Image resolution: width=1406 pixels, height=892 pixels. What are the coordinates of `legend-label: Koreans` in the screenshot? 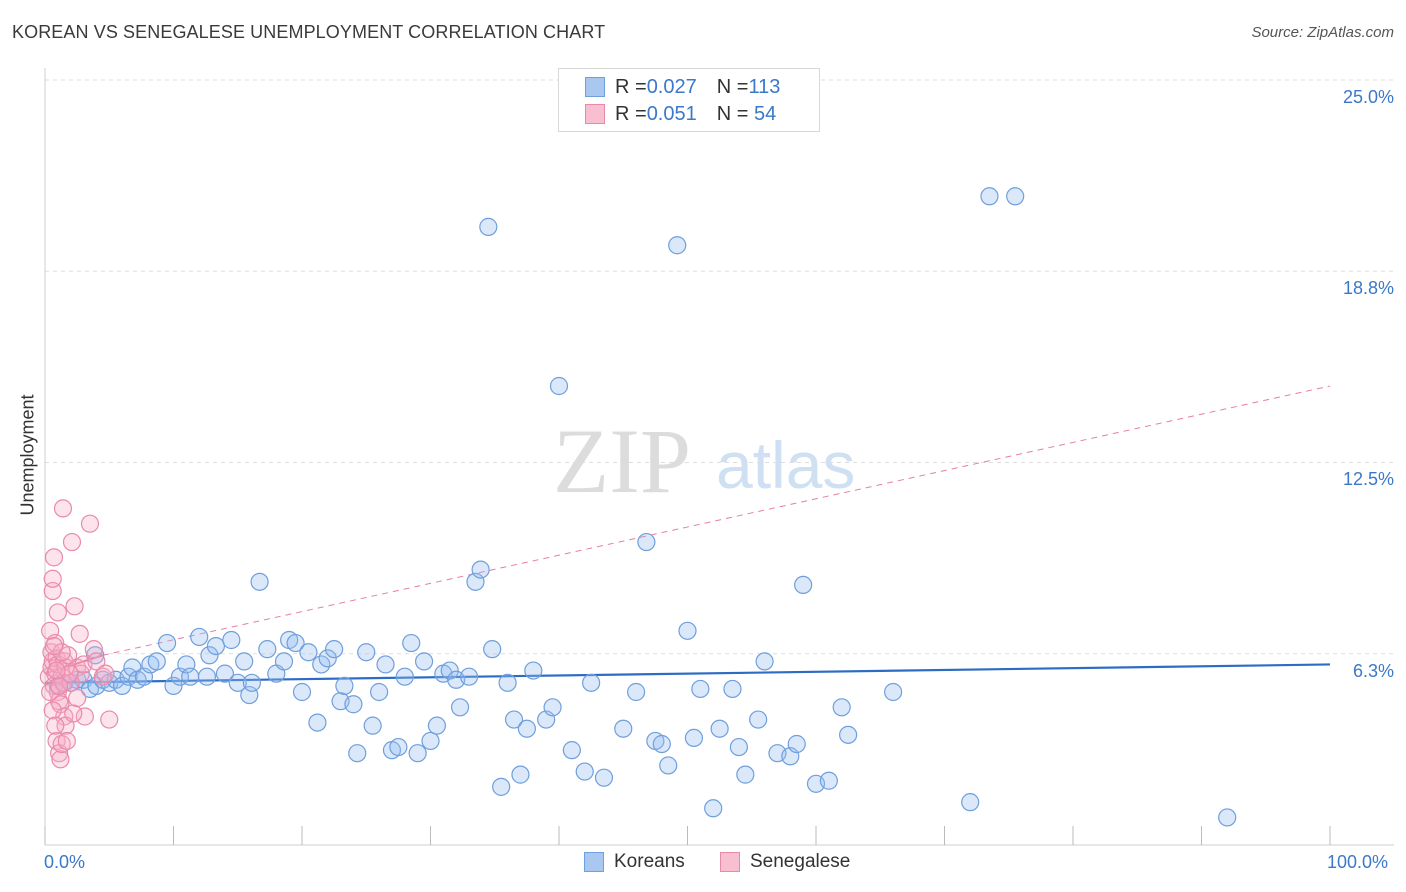 It's located at (649, 861).